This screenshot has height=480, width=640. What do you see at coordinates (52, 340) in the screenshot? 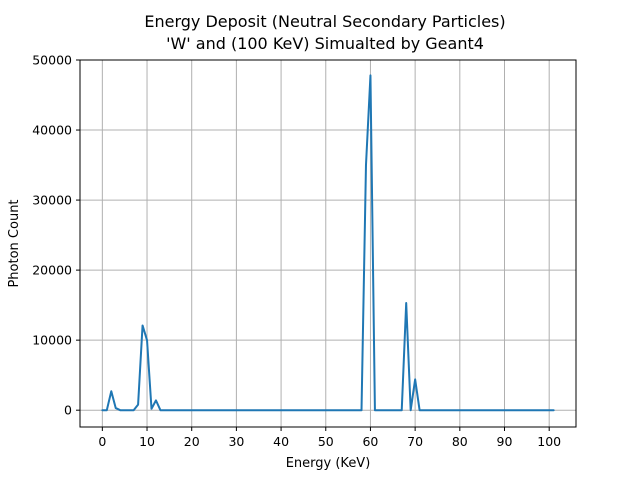
I see `y-tick-label: 10000` at bounding box center [52, 340].